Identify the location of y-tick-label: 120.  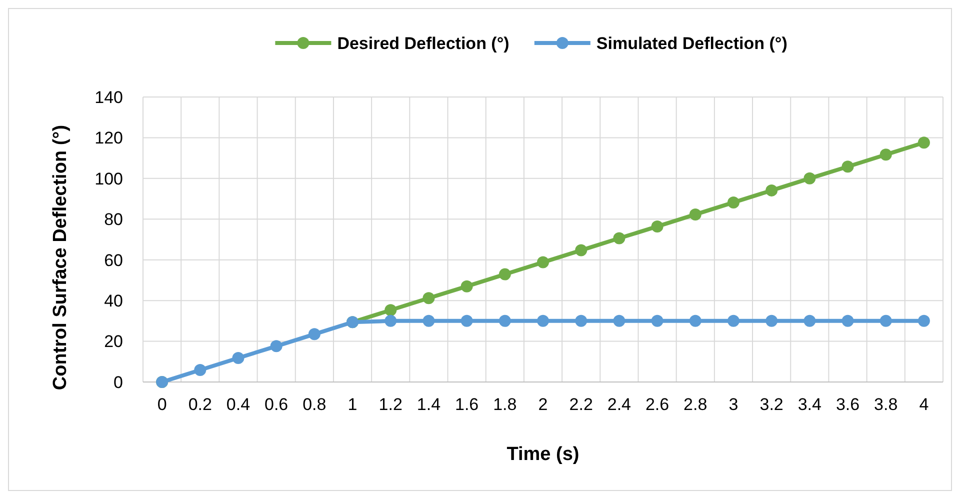
(108, 138).